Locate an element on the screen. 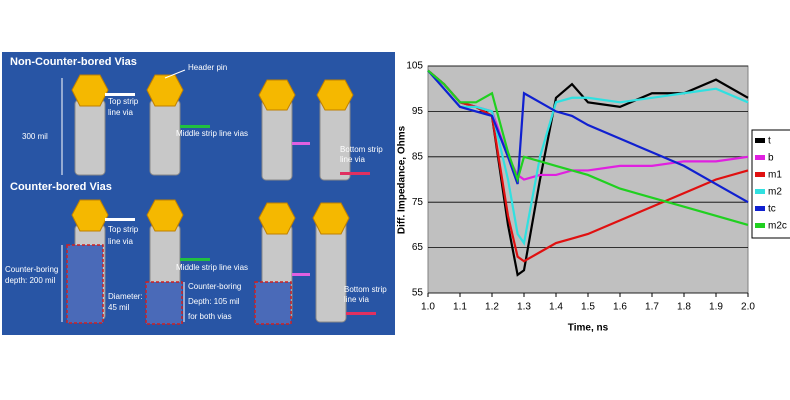 This screenshot has width=790, height=400. label: Diameter: is located at coordinates (125, 296).